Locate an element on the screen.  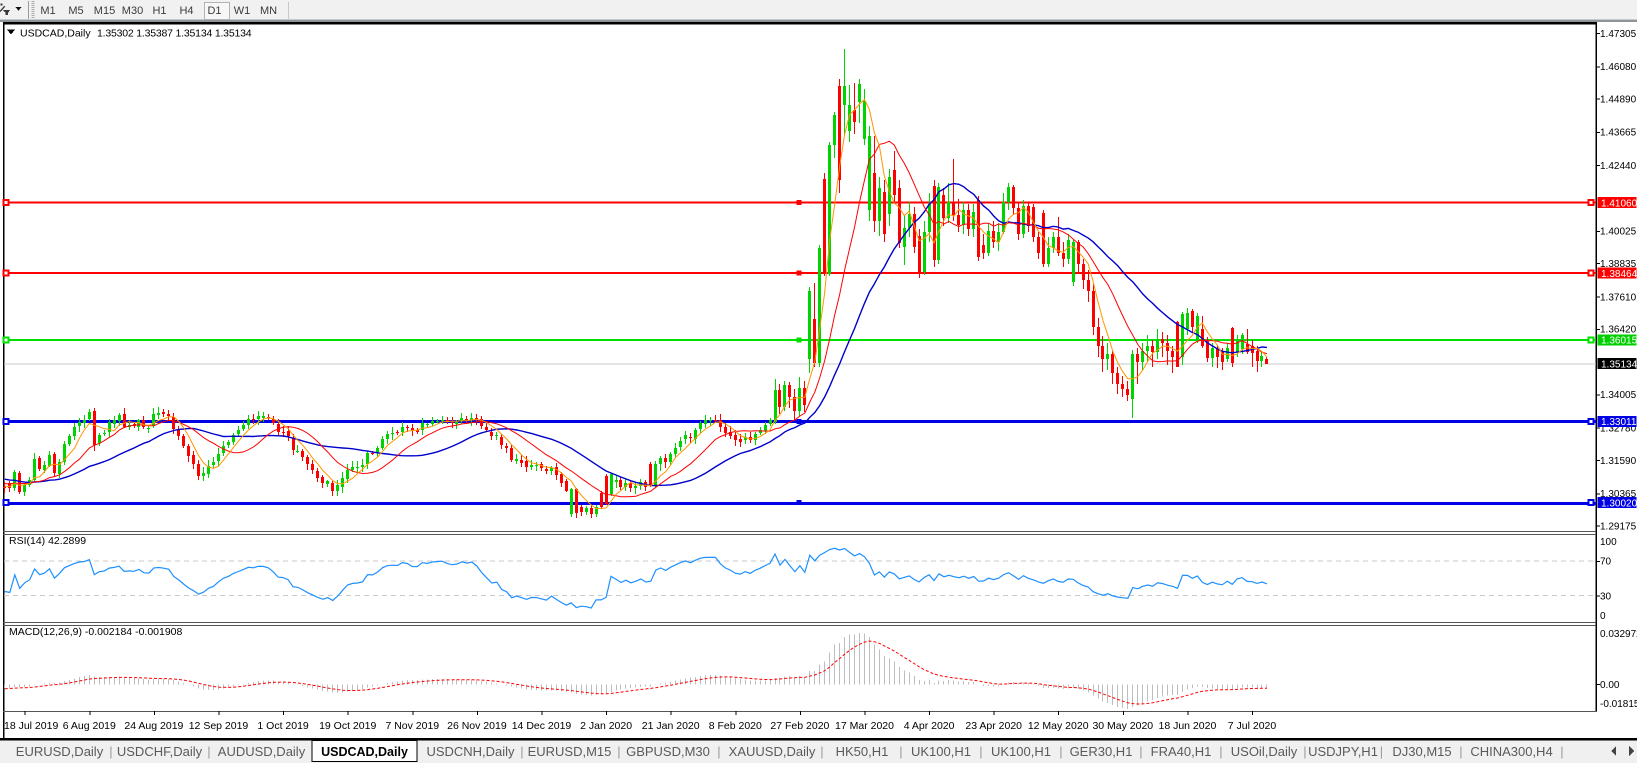
svg-text: 1.31590 is located at coordinates (1618, 461).